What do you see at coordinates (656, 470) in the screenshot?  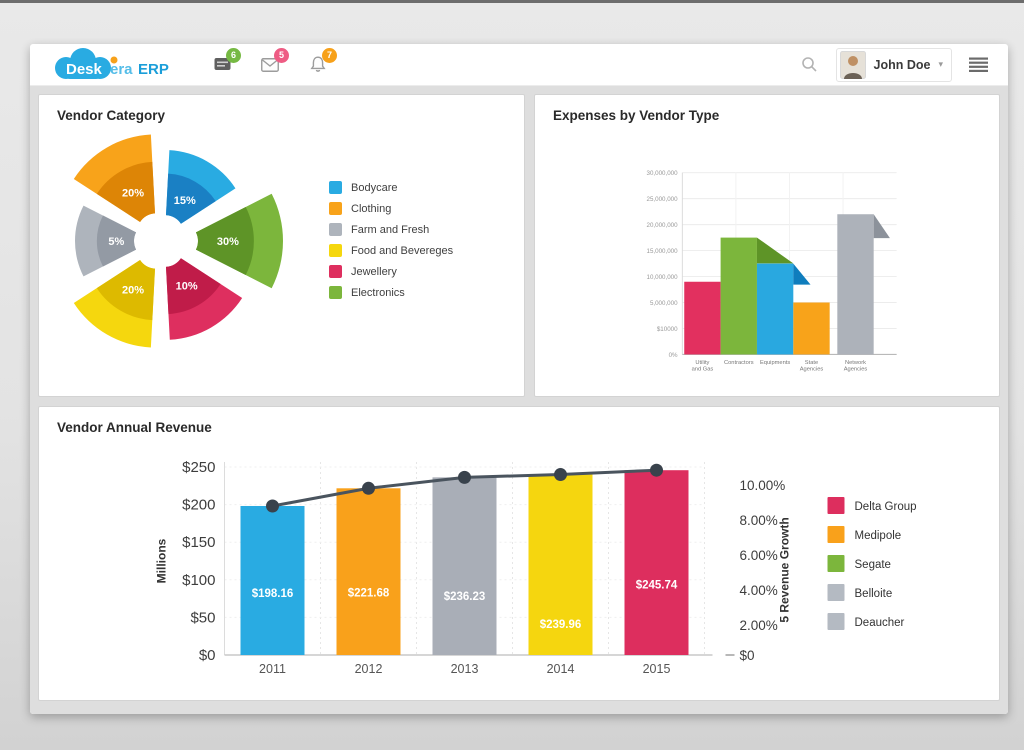 I see `revenue-growth-marker-2015` at bounding box center [656, 470].